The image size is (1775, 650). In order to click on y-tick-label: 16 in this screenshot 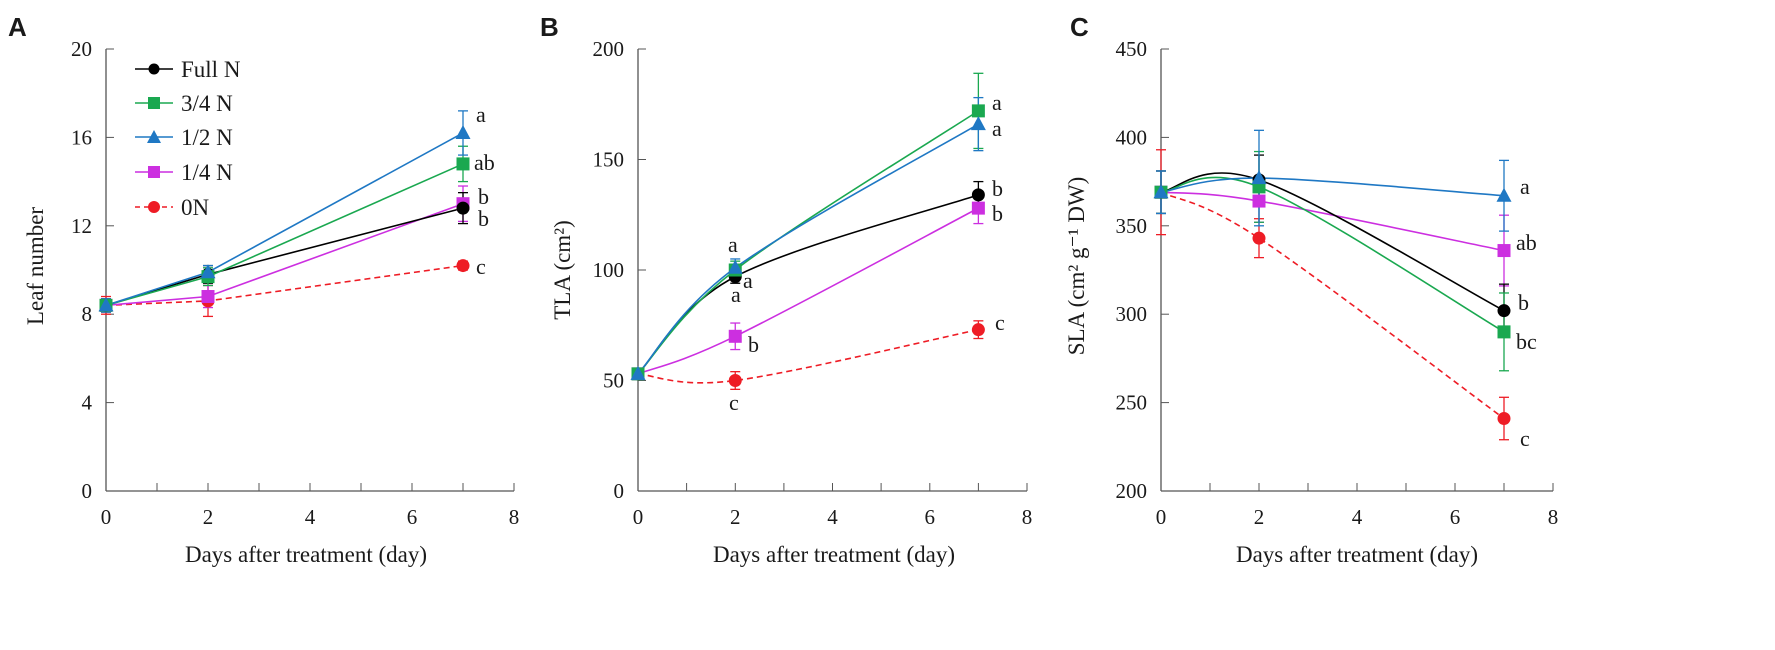, I will do `click(81, 137)`.